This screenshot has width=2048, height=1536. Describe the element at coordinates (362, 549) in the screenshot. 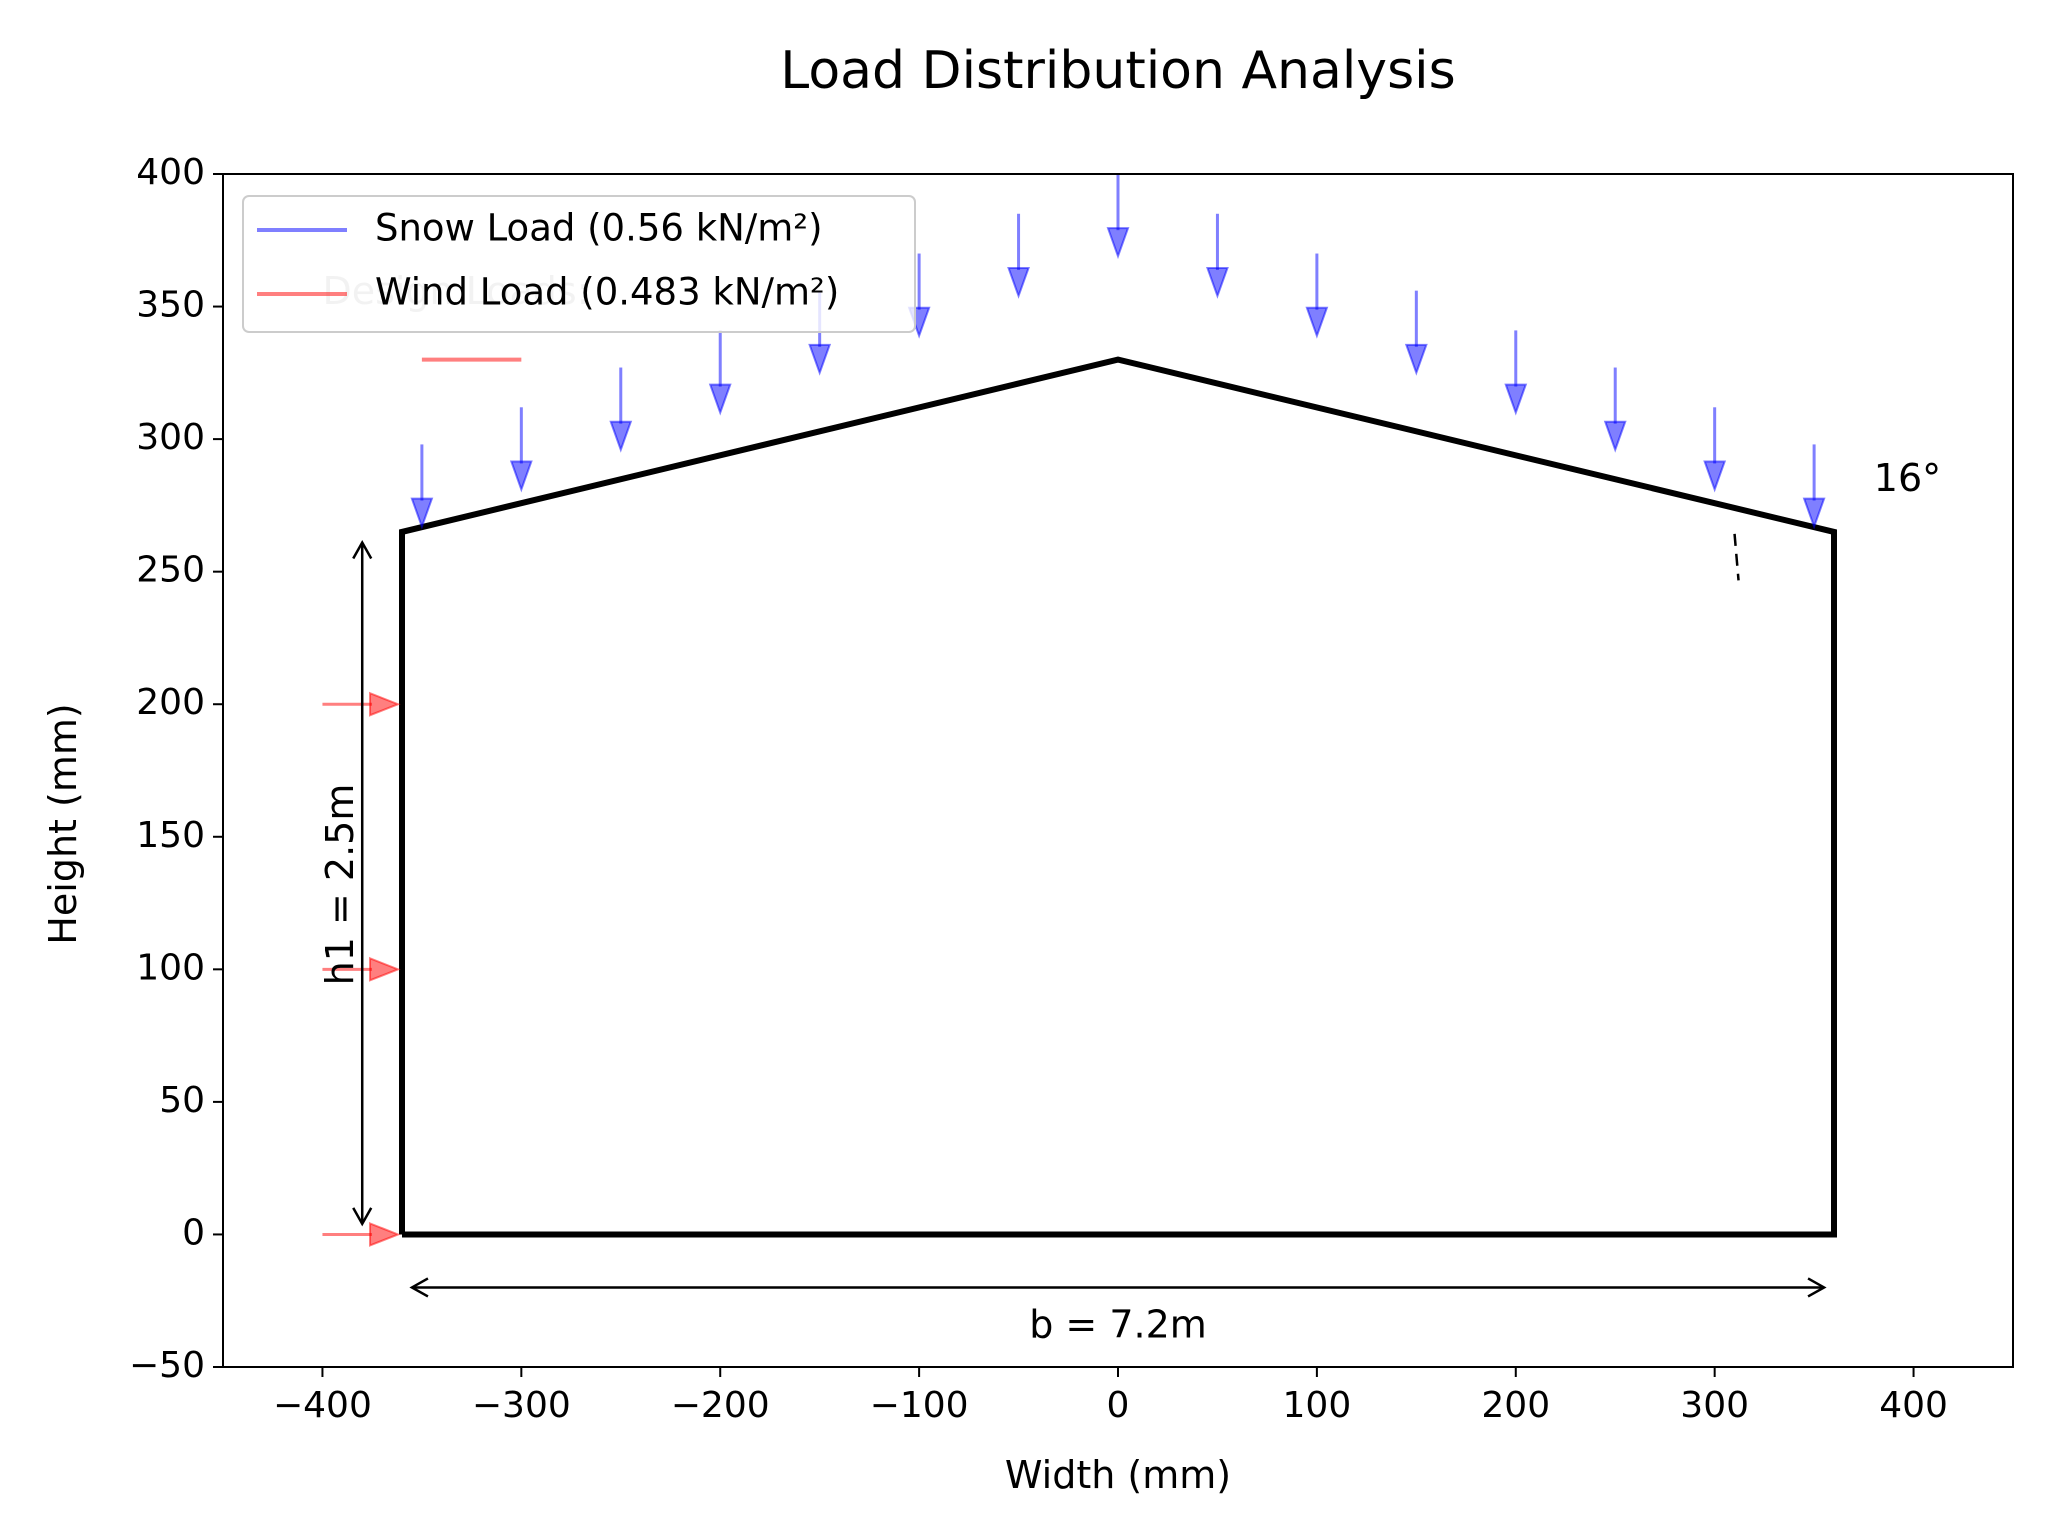

I see `height-dimension-arrowhead-top` at that location.